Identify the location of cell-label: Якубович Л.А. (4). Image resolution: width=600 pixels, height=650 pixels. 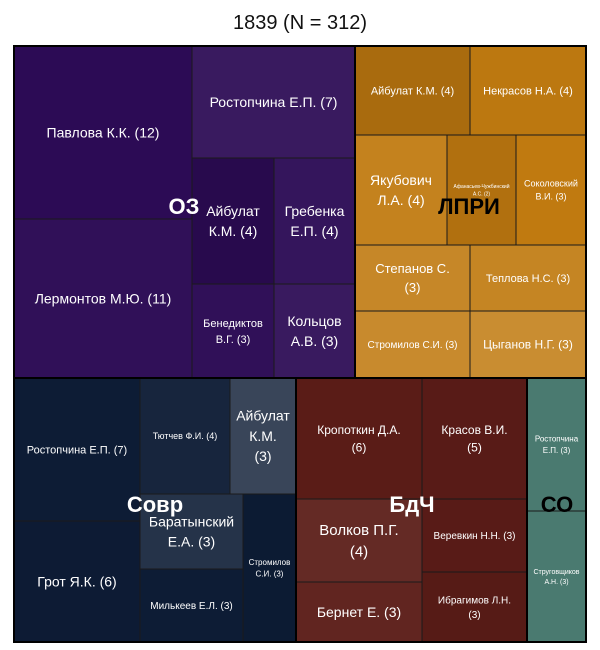
(401, 190).